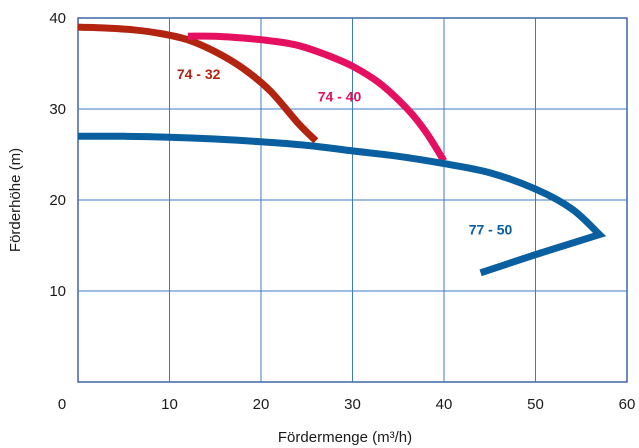  I want to click on x-tick-label: 0, so click(62, 404).